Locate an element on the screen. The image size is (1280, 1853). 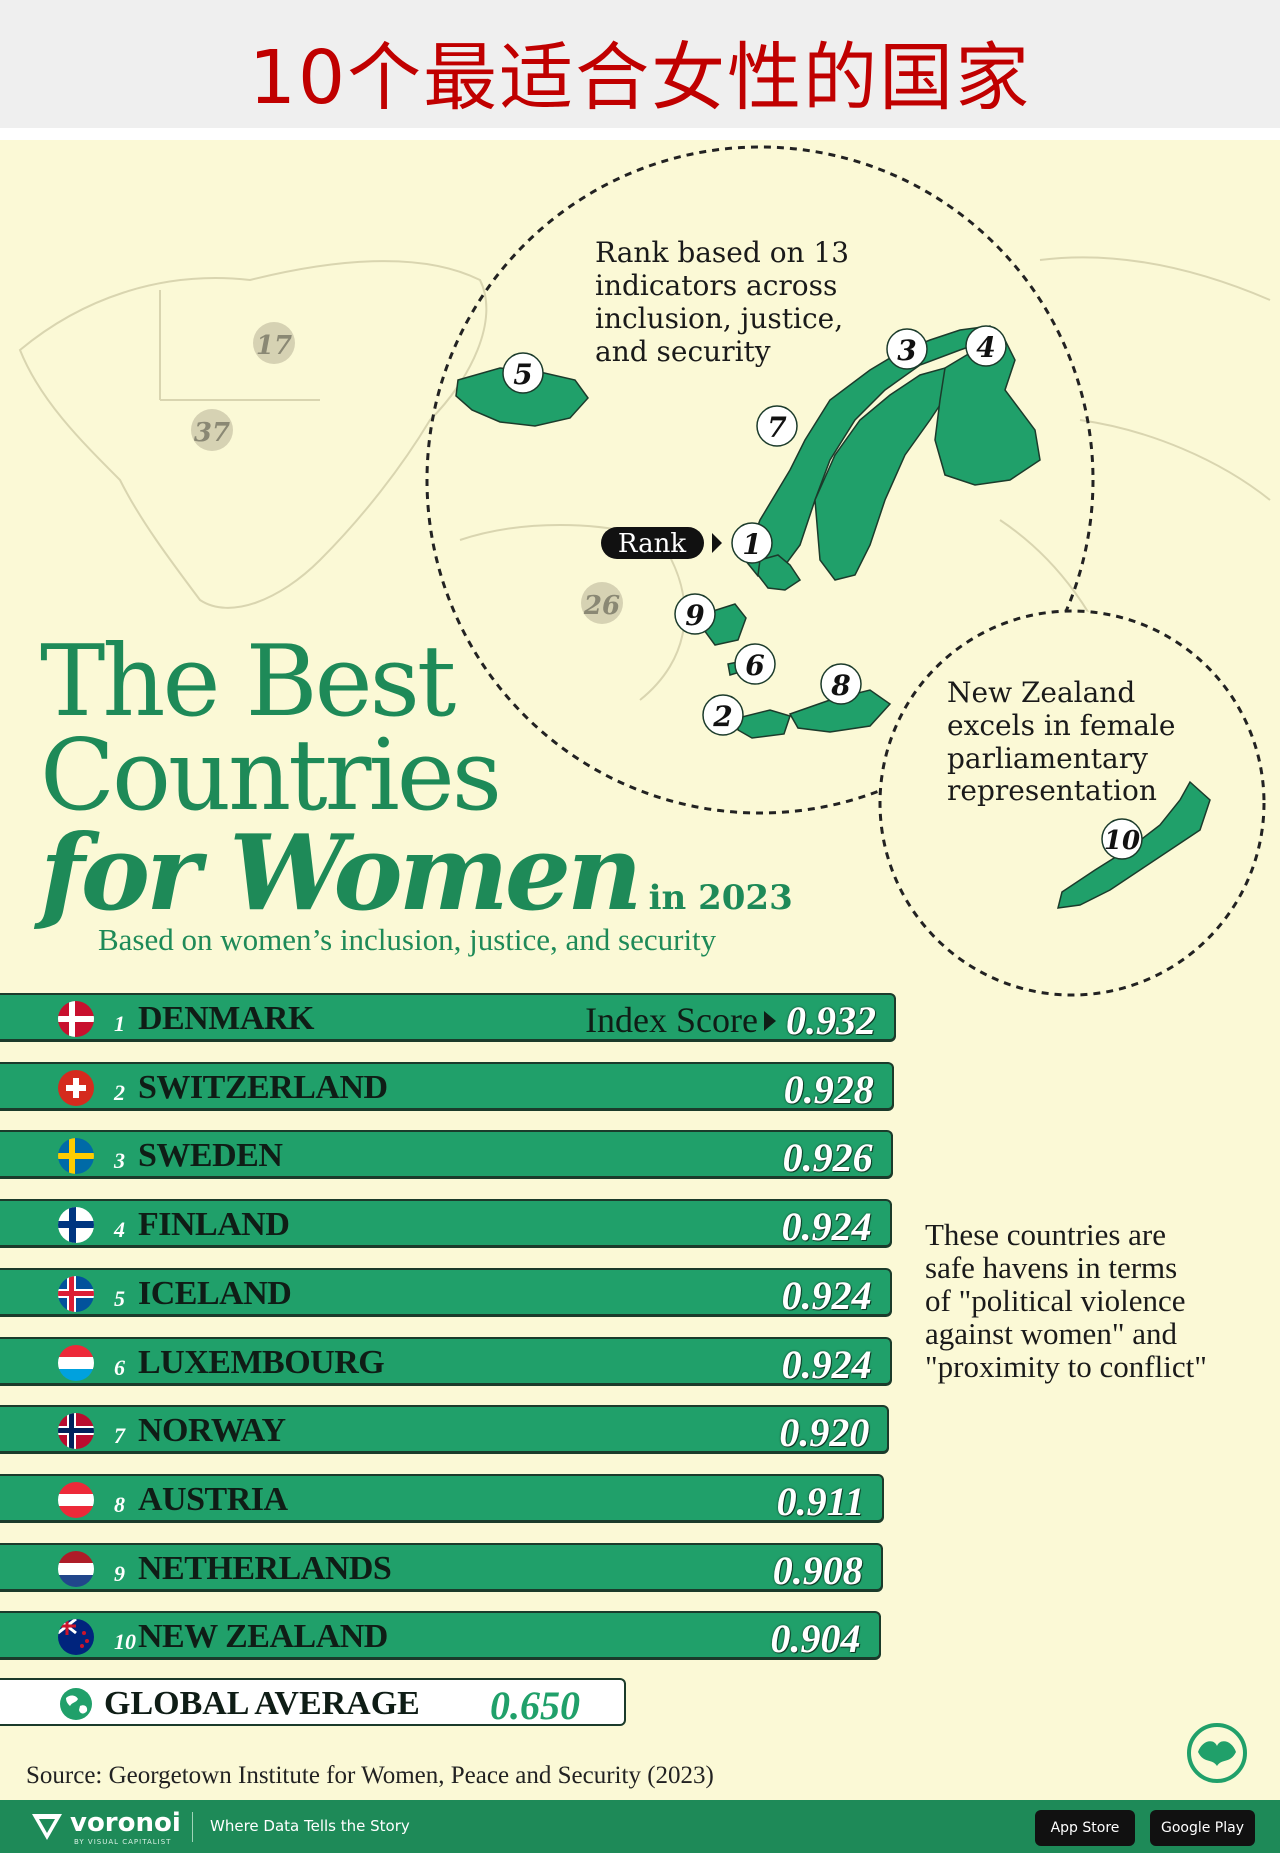
bar-row: 4 FINLAND 0.924 is located at coordinates (446, 1224).